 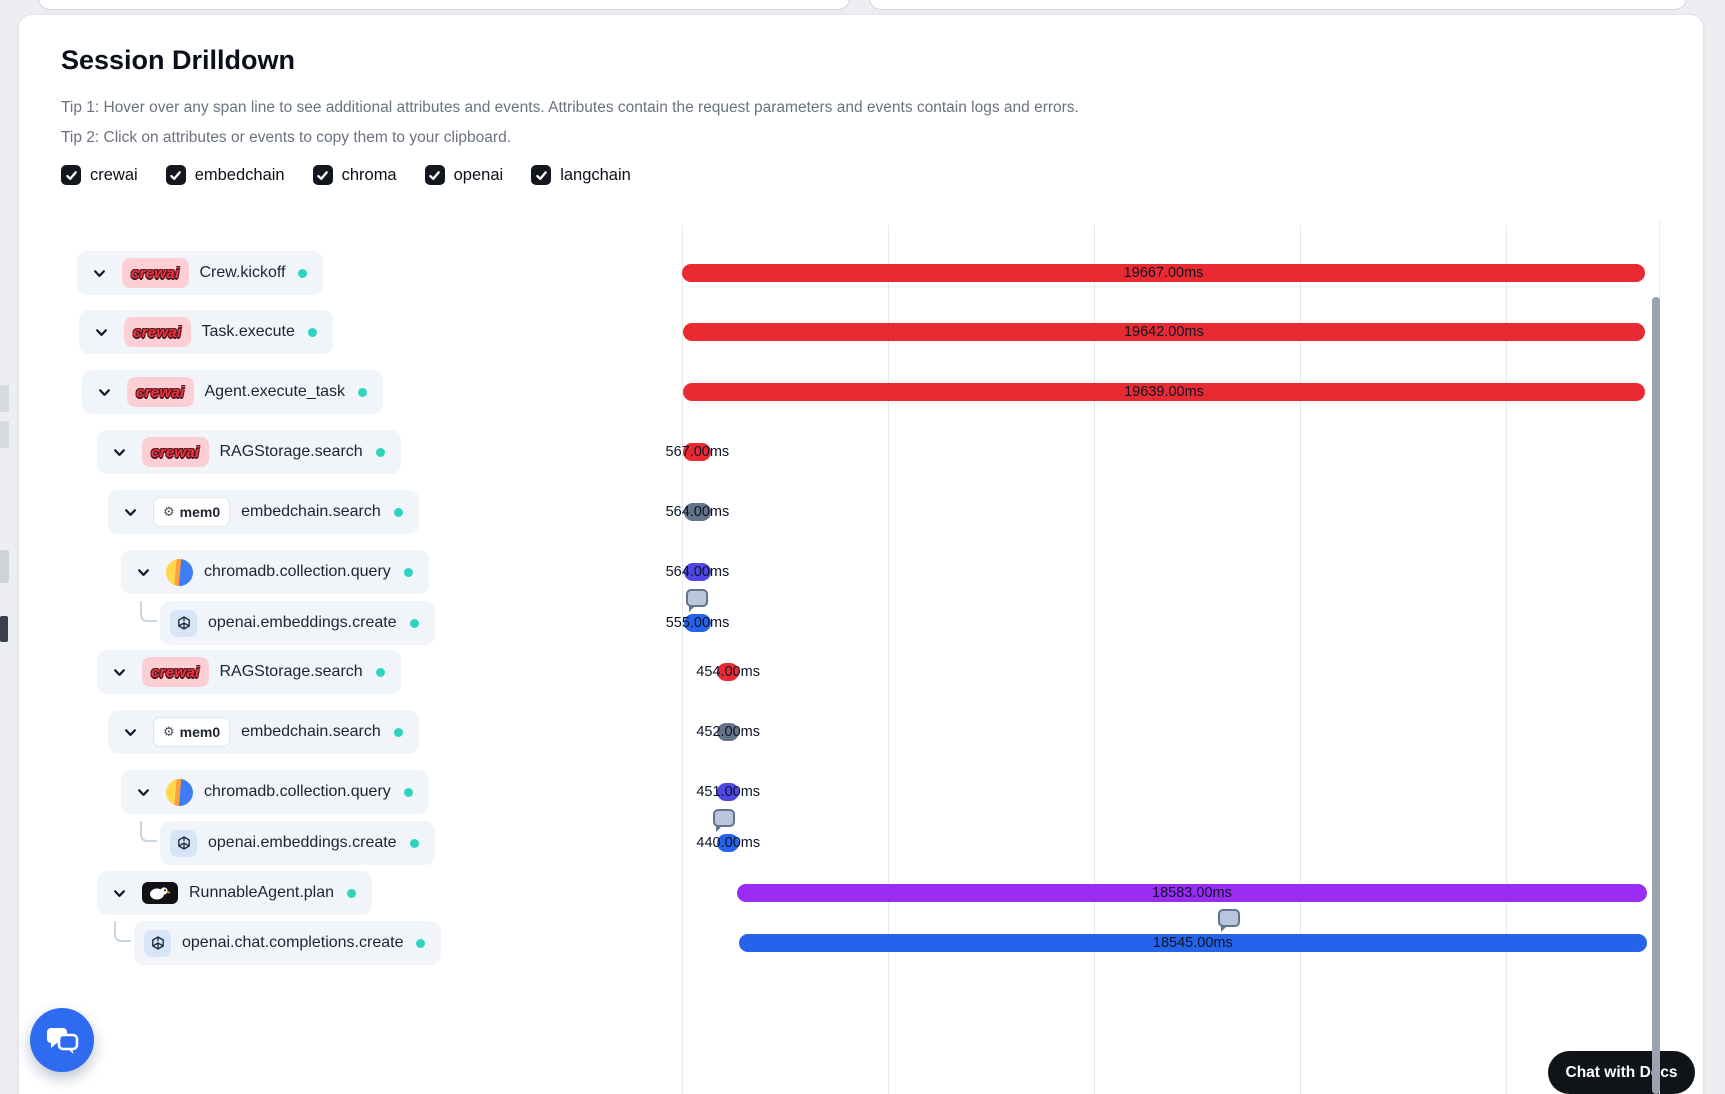 I want to click on span-duration-bar: 18583.00ms, so click(x=1191, y=893).